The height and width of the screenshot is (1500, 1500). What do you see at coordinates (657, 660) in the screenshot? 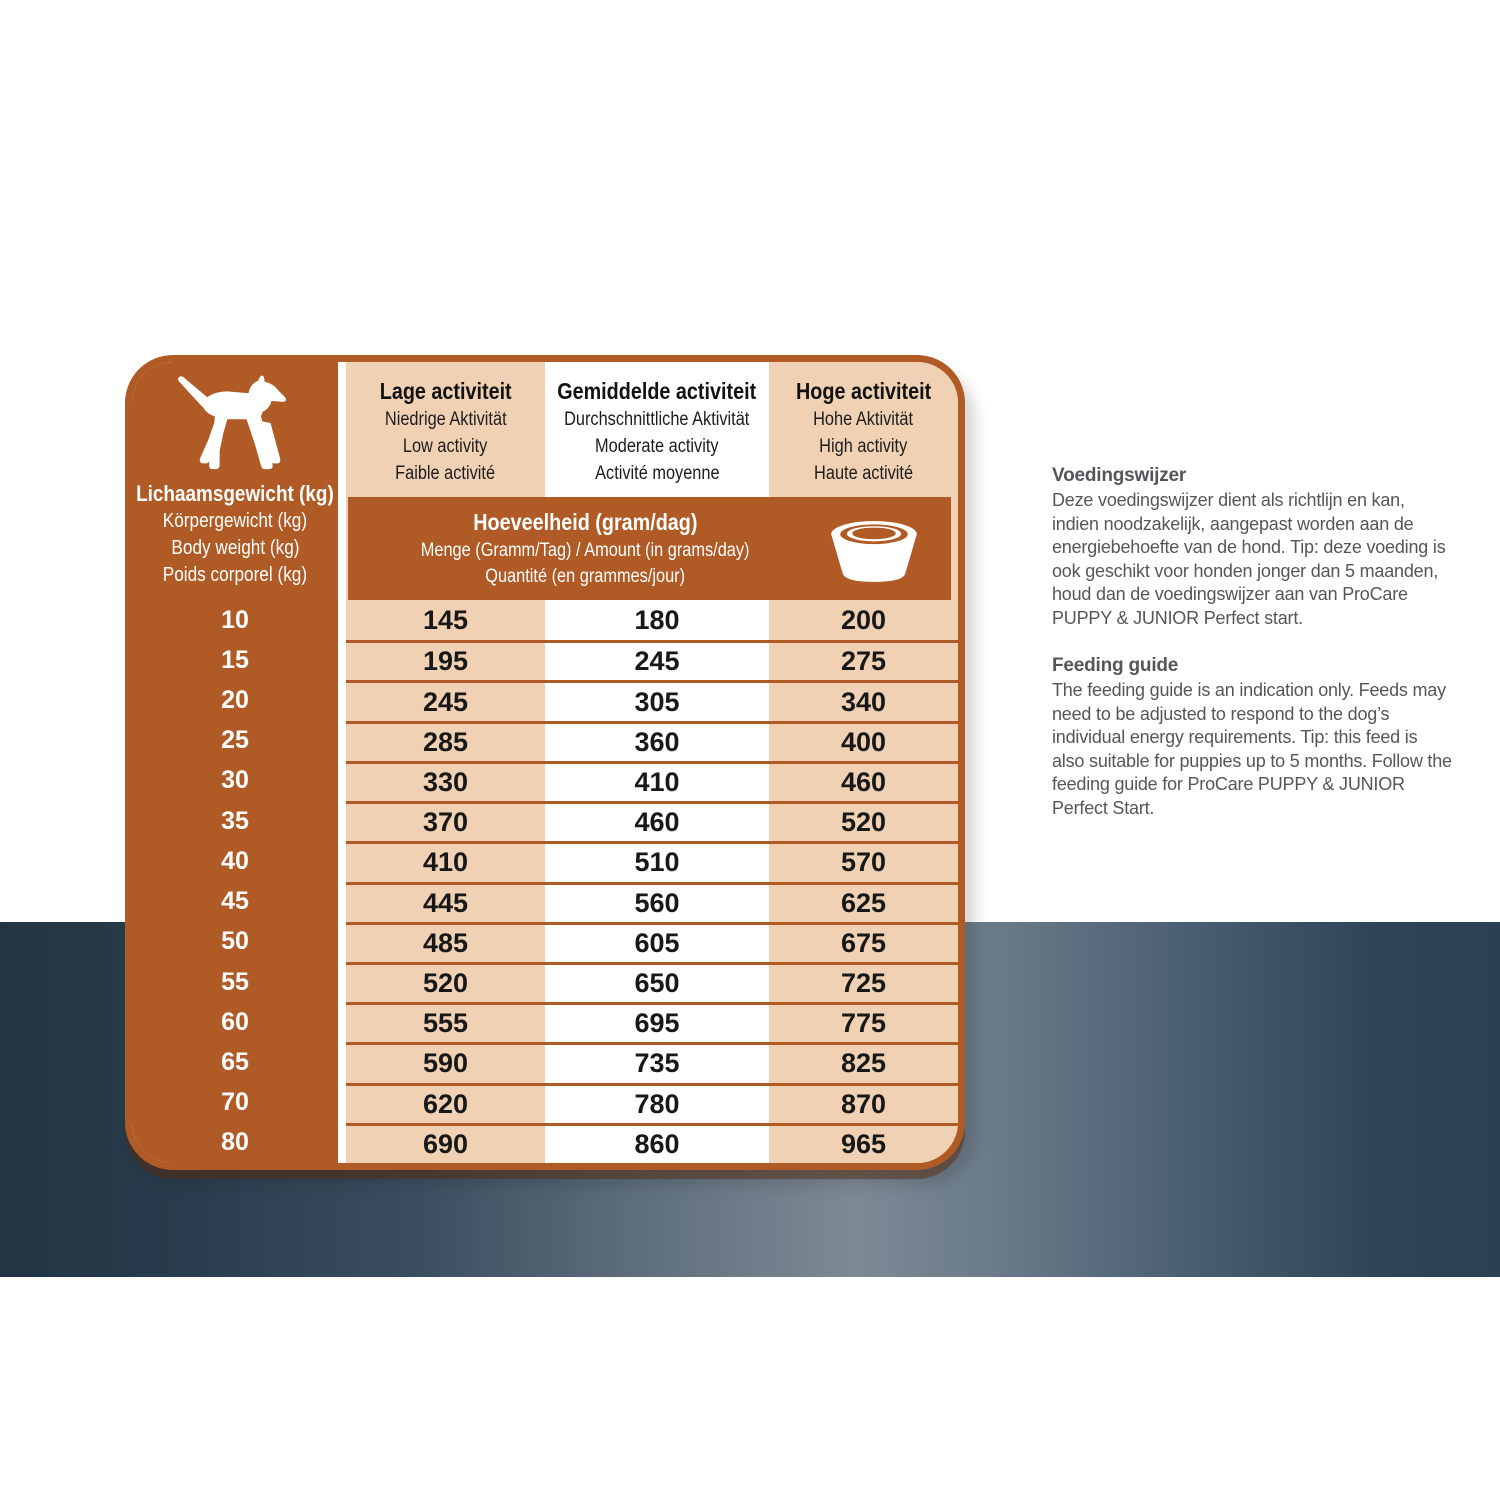
I see `value-cell-moderate: 245` at bounding box center [657, 660].